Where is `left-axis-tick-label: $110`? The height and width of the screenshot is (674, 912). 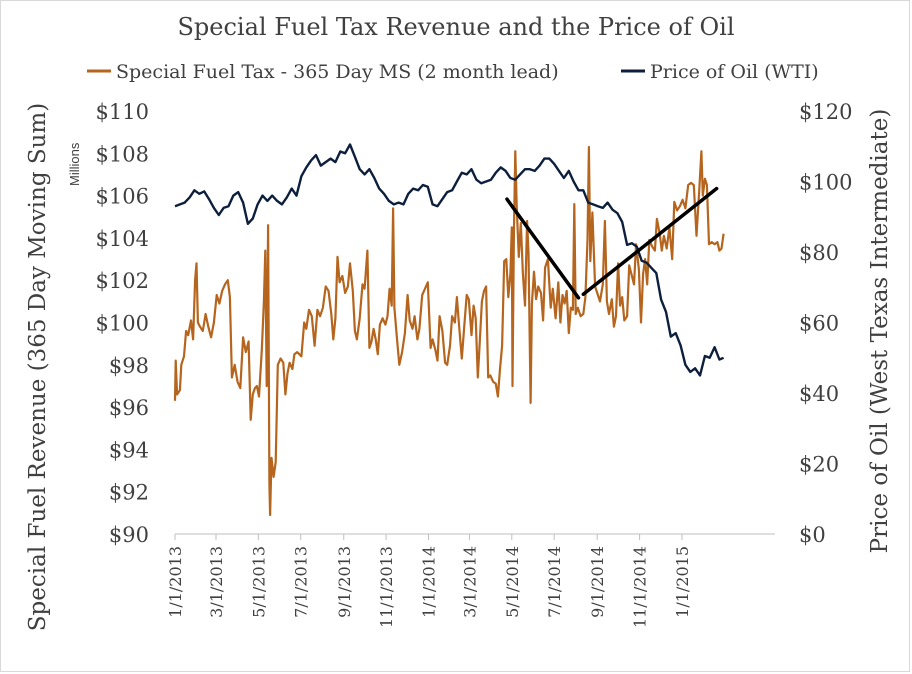
left-axis-tick-label: $110 is located at coordinates (122, 112).